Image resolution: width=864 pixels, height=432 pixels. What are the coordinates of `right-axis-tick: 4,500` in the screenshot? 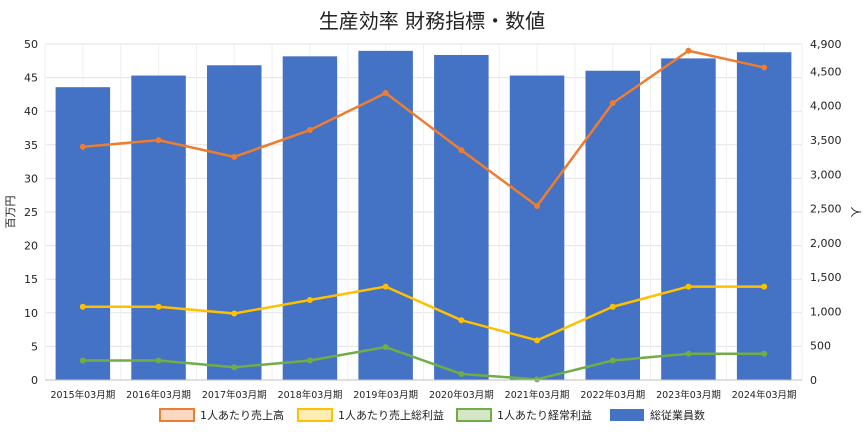 It's located at (826, 71).